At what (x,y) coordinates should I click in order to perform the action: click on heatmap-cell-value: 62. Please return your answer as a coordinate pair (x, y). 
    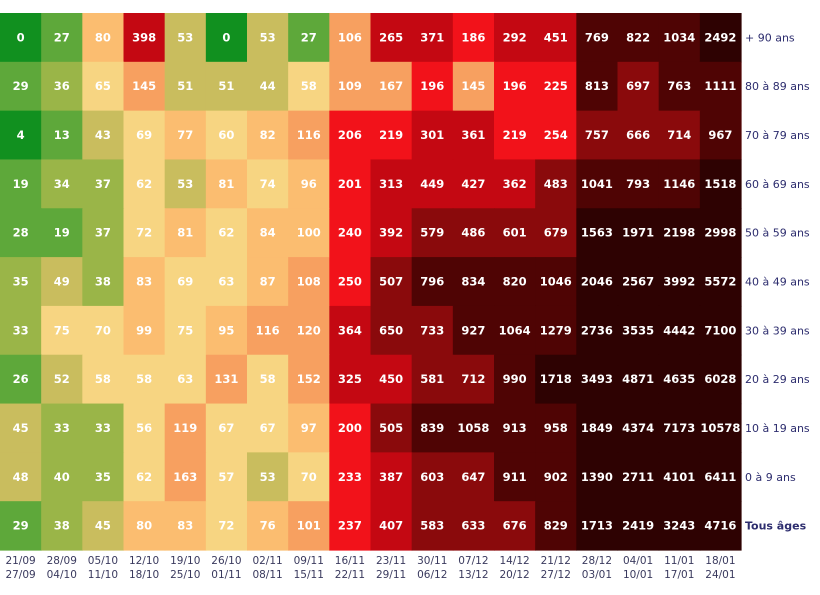
    Looking at the image, I should click on (144, 184).